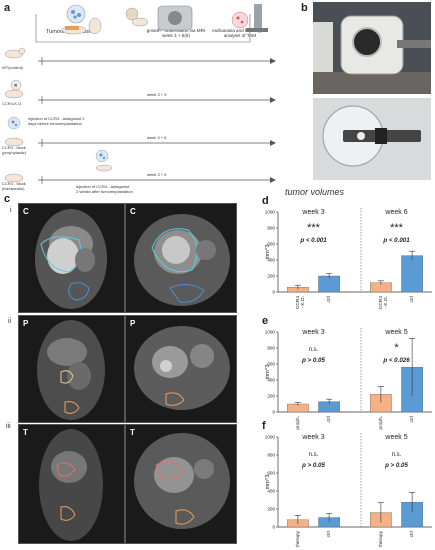  What do you see at coordinates (265, 201) in the screenshot?
I see `panel-d-letter: d` at bounding box center [265, 201].